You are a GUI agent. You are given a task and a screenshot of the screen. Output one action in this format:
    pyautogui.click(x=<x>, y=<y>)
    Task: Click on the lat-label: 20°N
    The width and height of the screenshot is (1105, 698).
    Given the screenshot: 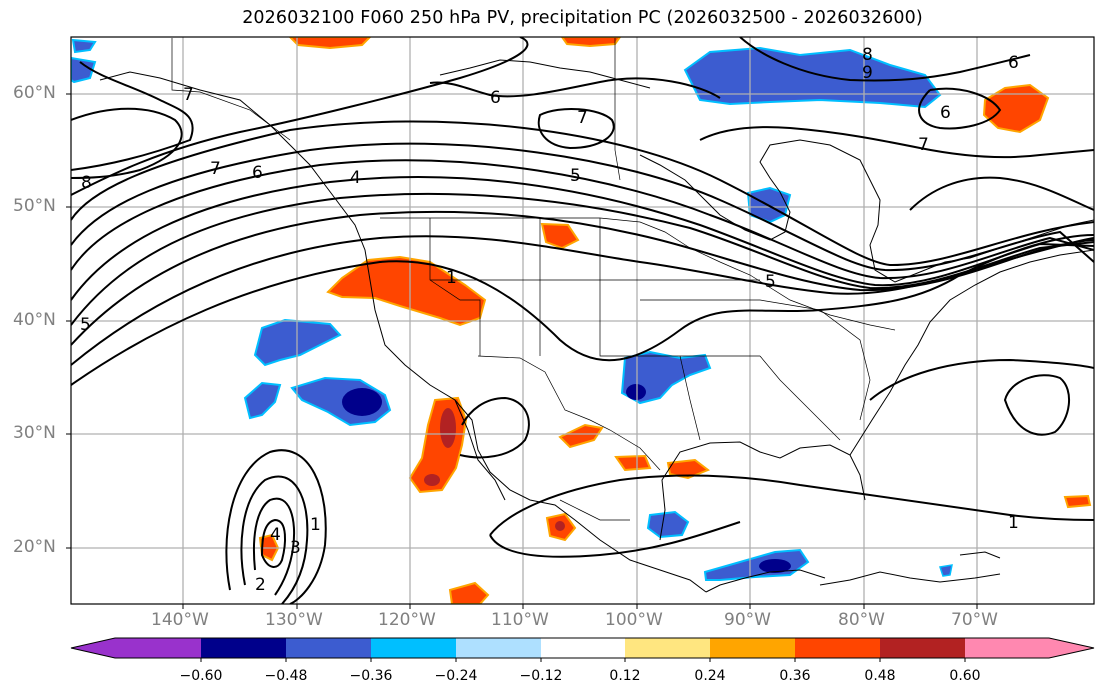 What is the action you would take?
    pyautogui.click(x=34, y=547)
    